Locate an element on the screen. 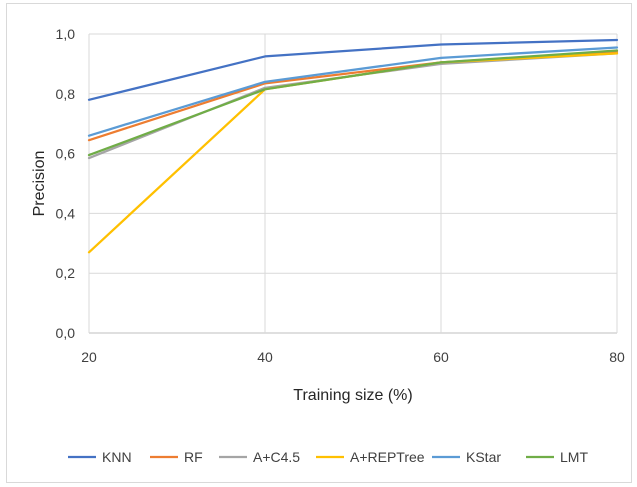 This screenshot has height=487, width=637. y-tick-label: 0,0 is located at coordinates (66, 333).